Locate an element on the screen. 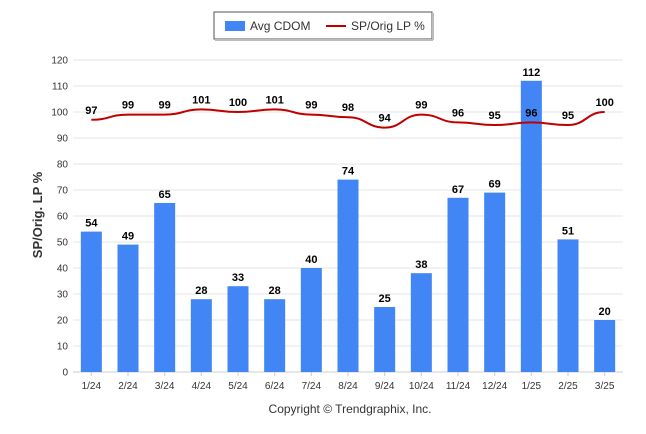 The image size is (646, 434). data-label-avg-cdom: 54 is located at coordinates (91, 224).